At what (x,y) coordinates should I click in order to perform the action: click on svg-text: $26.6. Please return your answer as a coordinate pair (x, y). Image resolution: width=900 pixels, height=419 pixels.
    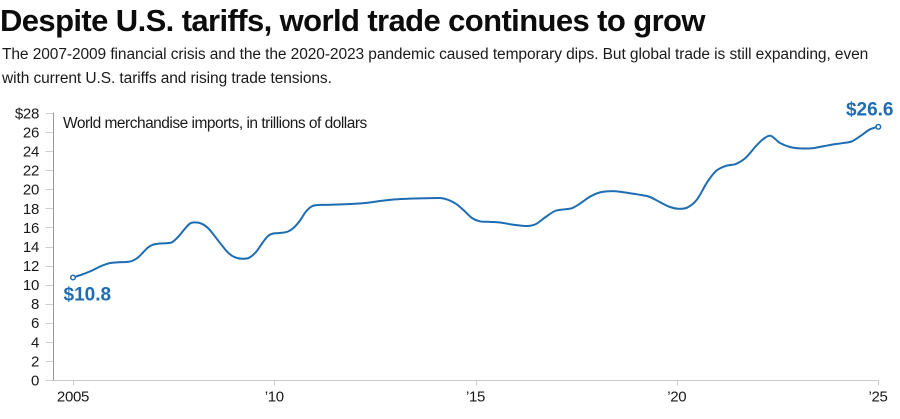
    Looking at the image, I should click on (870, 109).